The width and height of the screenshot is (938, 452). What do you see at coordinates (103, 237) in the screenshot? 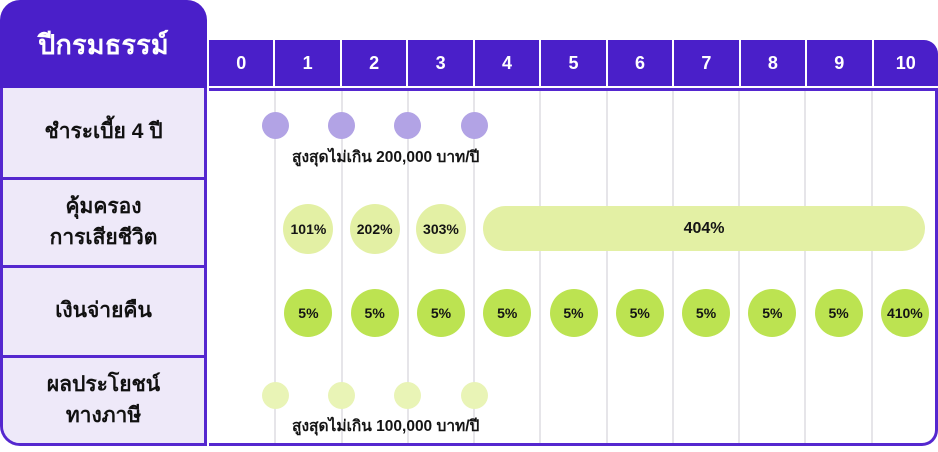
I see `row-label-death-coverage-line2: การเสียชีวิต` at bounding box center [103, 237].